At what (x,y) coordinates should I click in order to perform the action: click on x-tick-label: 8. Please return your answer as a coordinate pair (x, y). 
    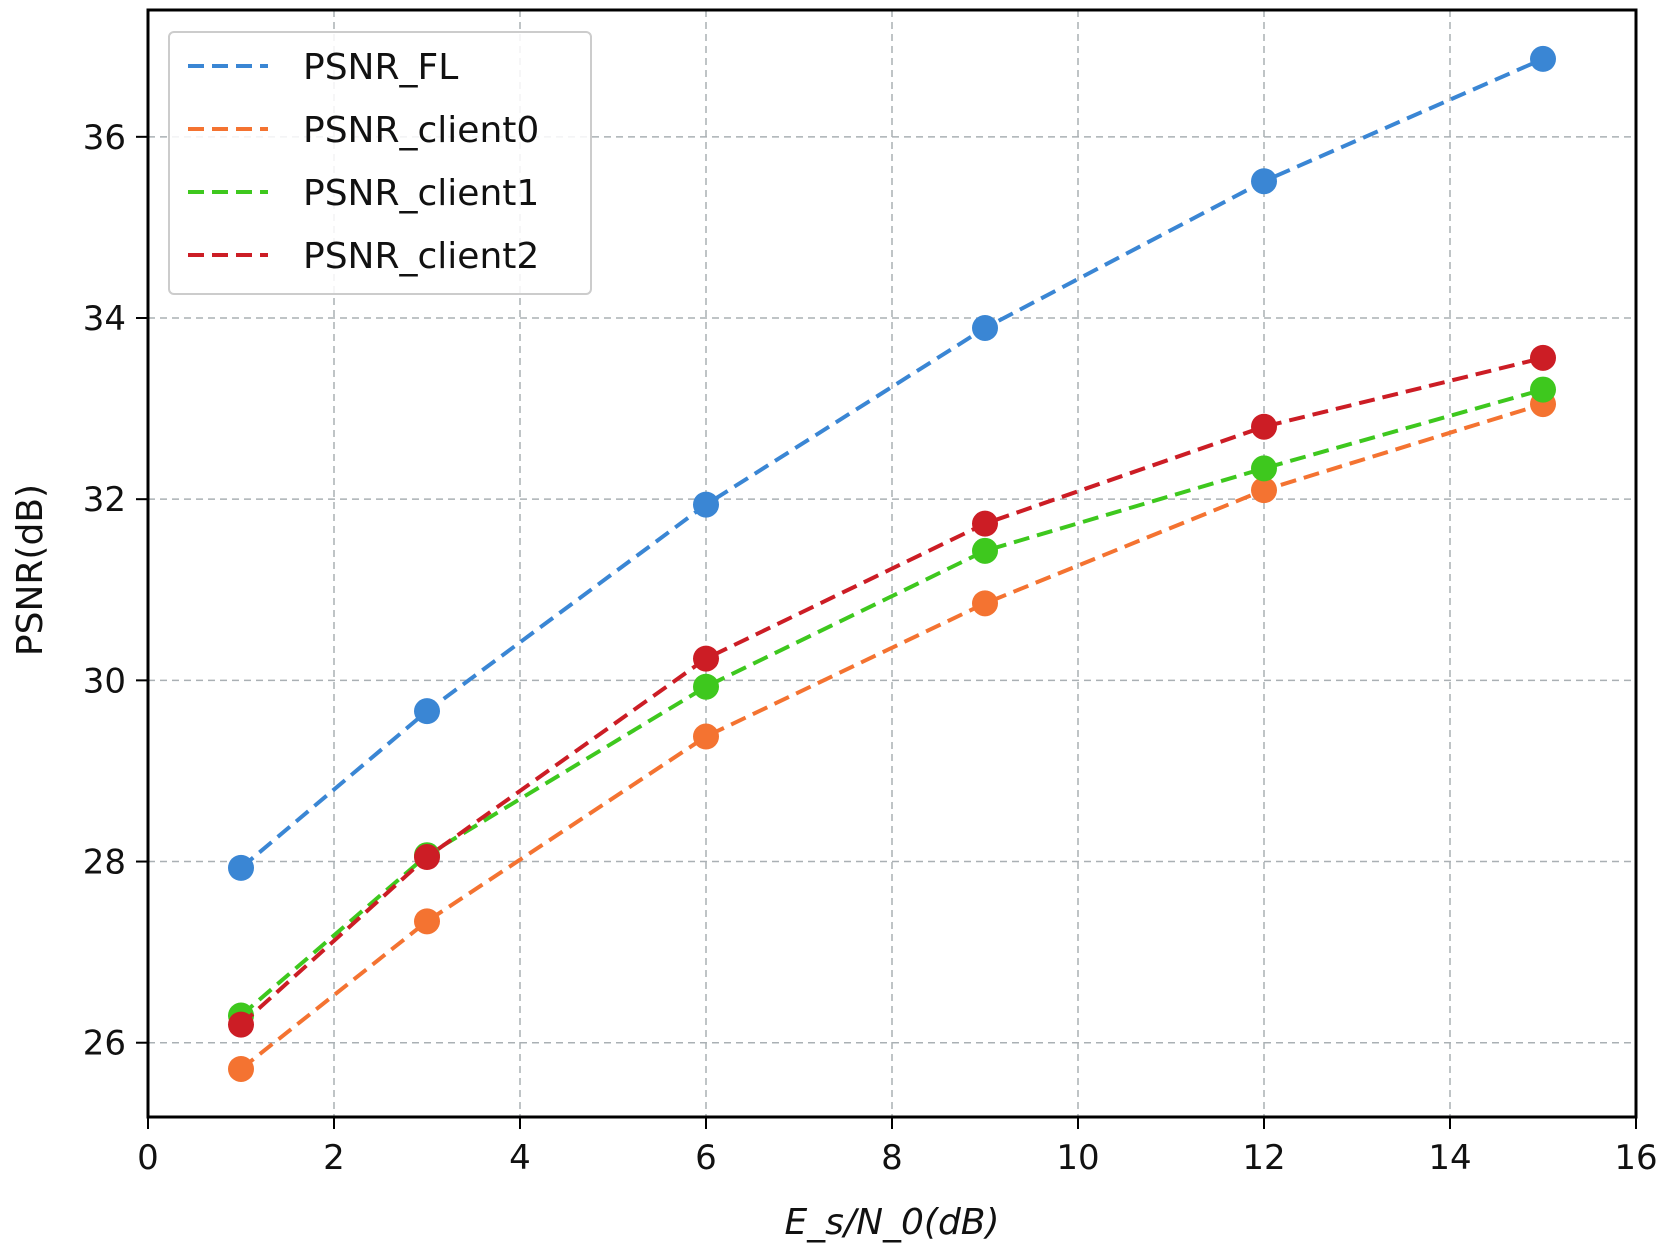
    Looking at the image, I should click on (892, 1158).